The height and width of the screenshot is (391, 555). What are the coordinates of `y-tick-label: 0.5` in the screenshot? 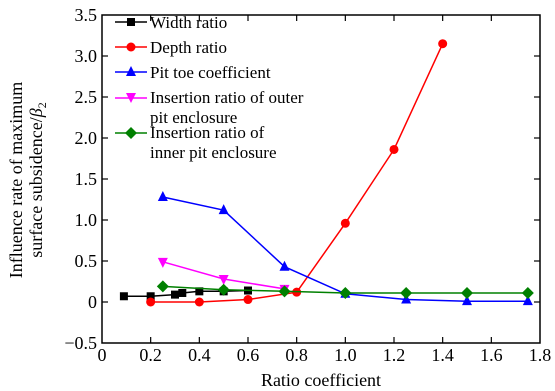 It's located at (86, 261).